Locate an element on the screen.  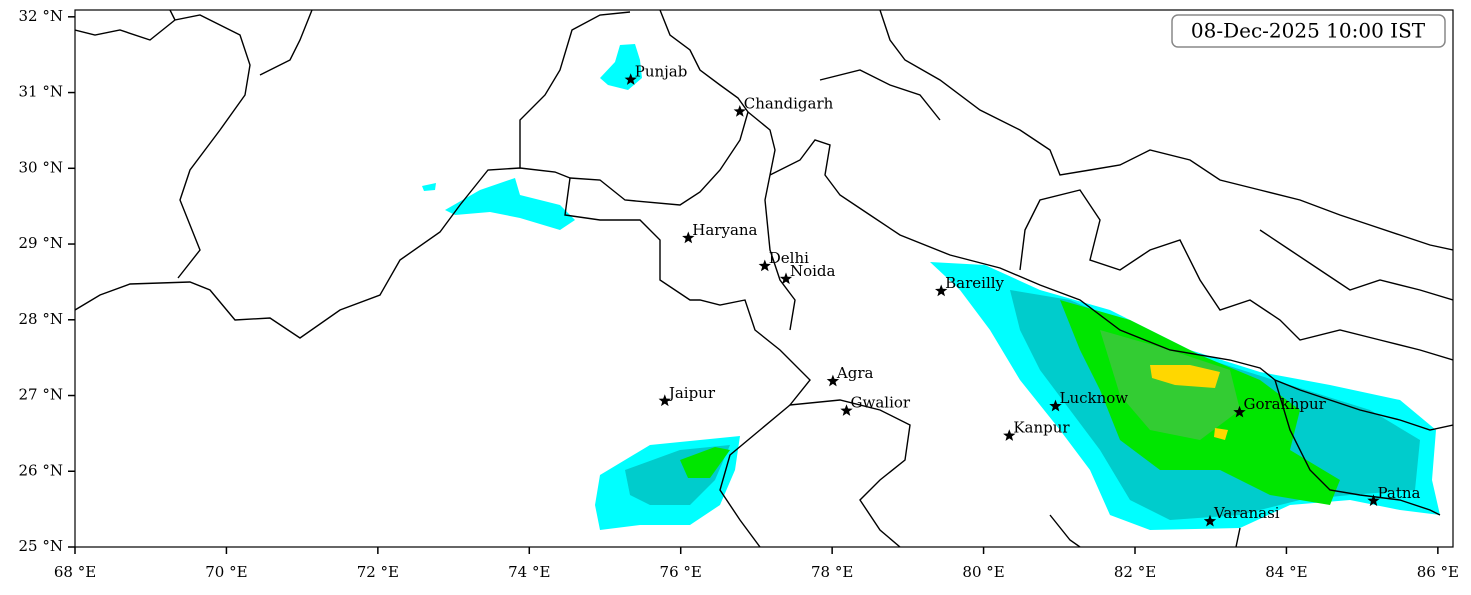
y-tick-label: 27 °N is located at coordinates (41, 395).